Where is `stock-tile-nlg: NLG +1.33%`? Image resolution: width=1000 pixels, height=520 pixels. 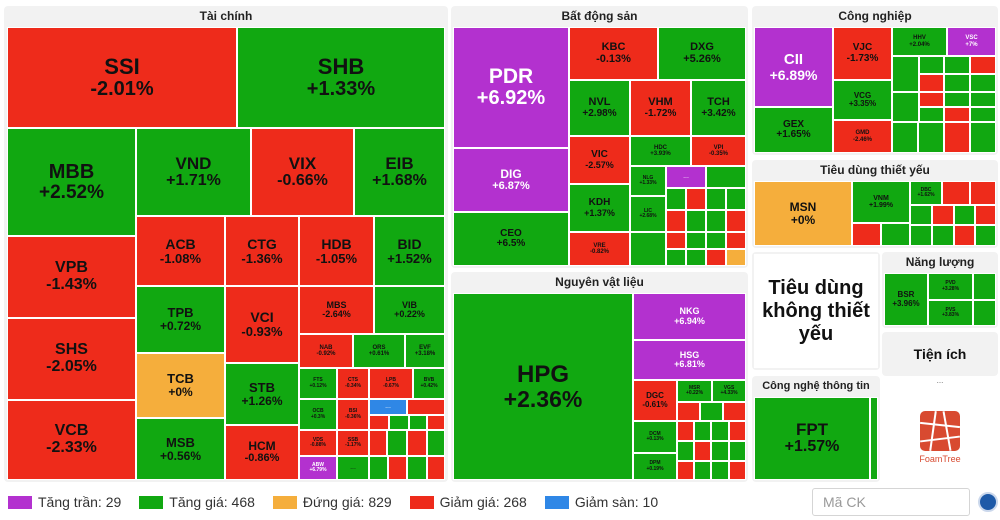 stock-tile-nlg: NLG +1.33% is located at coordinates (648, 181).